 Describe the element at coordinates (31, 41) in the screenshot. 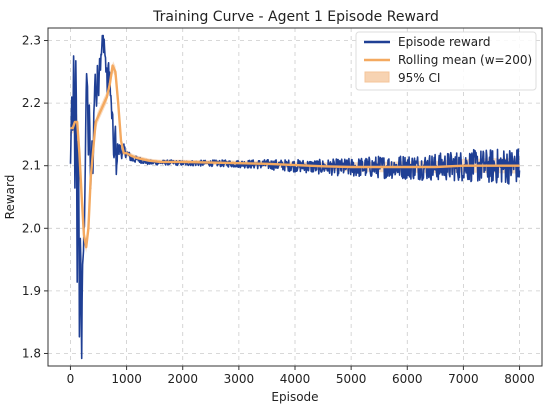

I see `y-tick-label: 2.3` at that location.